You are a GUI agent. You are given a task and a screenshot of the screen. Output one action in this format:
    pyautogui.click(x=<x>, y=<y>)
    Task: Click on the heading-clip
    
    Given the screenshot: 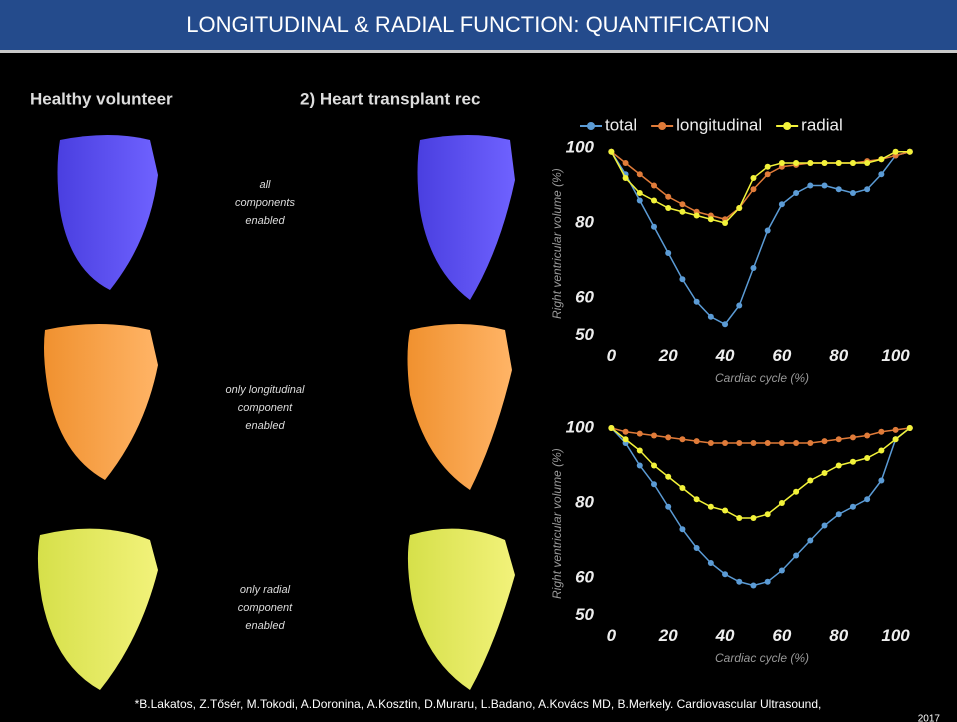 What is the action you would take?
    pyautogui.click(x=531, y=100)
    